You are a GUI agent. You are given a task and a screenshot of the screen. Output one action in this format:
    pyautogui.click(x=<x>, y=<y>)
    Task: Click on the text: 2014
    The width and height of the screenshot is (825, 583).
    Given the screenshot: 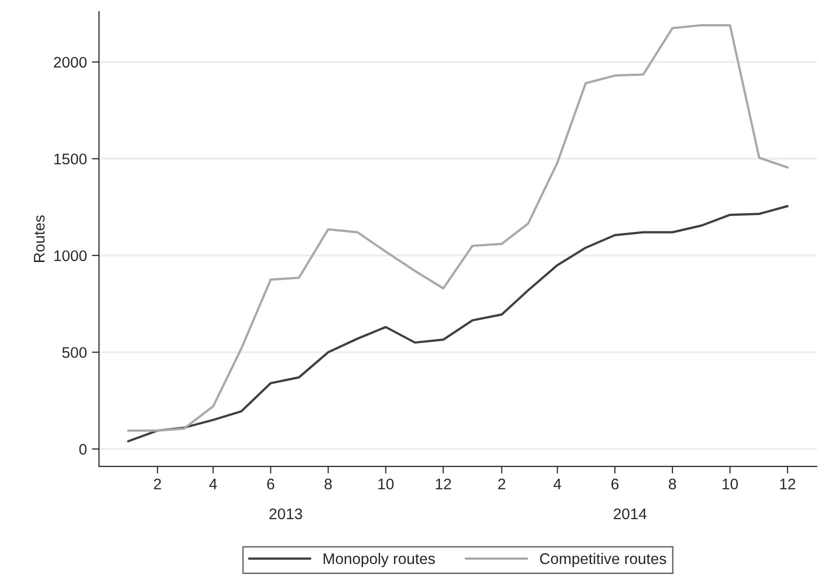 What is the action you would take?
    pyautogui.click(x=630, y=514)
    